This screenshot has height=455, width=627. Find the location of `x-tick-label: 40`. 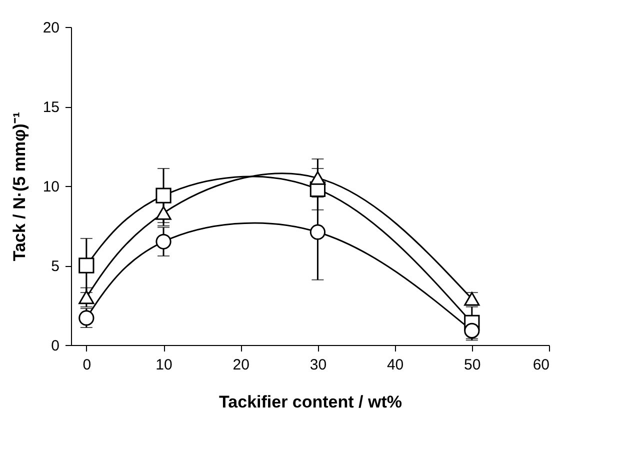

x-tick-label: 40 is located at coordinates (395, 365).